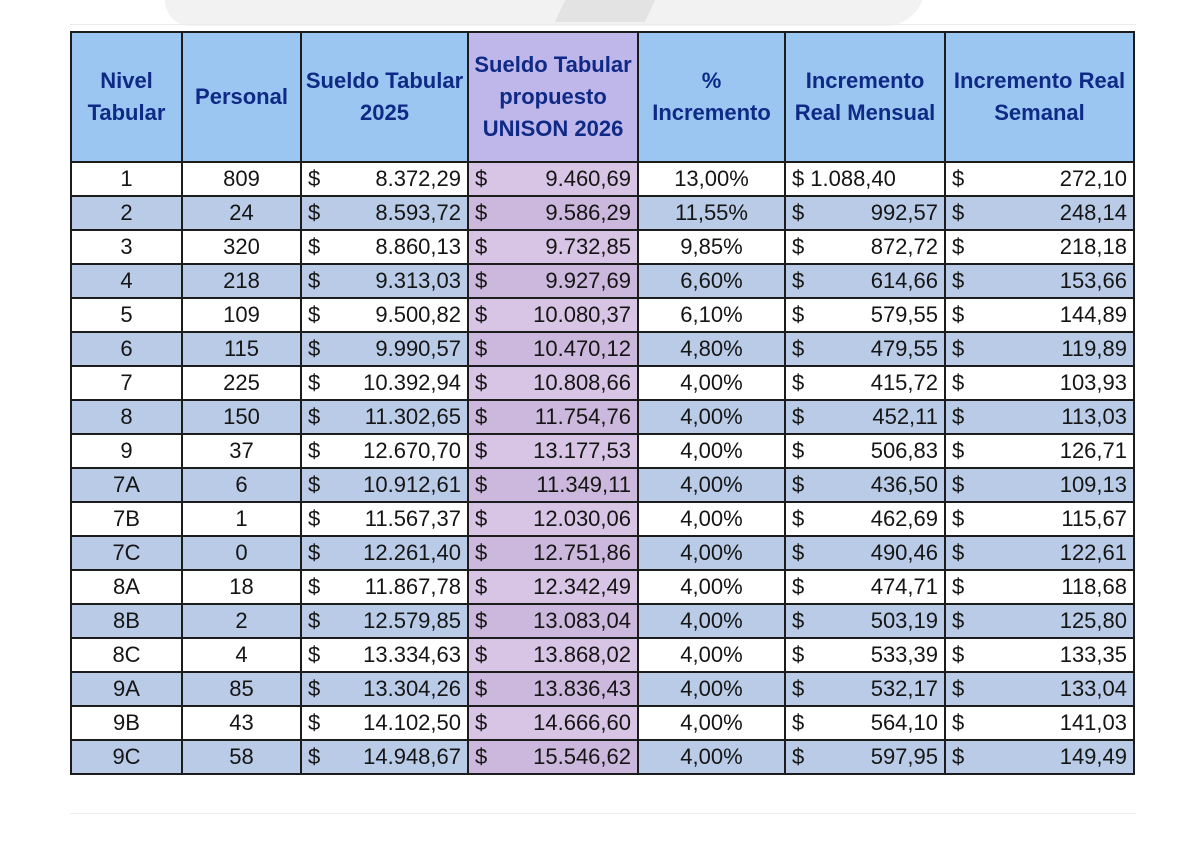  I want to click on personal-cell: 225, so click(241, 383).